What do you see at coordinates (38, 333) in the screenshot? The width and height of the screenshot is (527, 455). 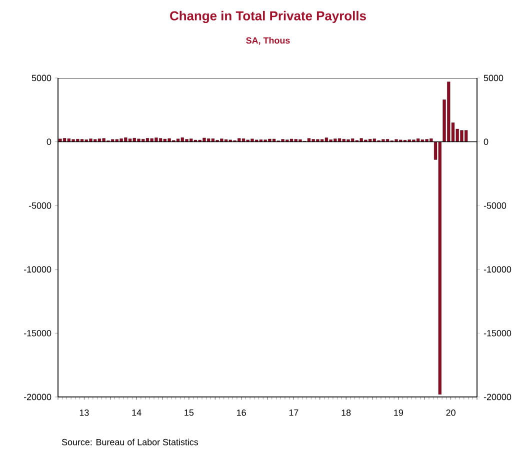 I see `y-tick-label: -15000` at bounding box center [38, 333].